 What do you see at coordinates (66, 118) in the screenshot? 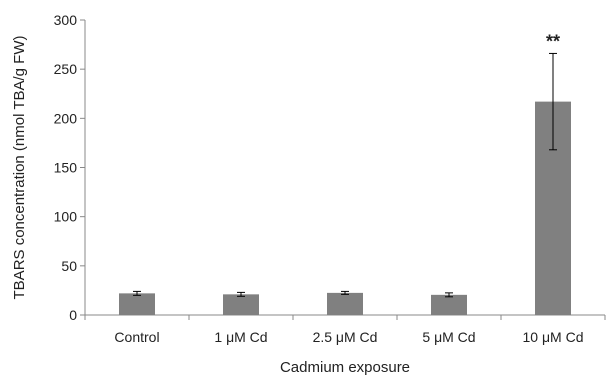
I see `y-tick-label: 200` at bounding box center [66, 118].